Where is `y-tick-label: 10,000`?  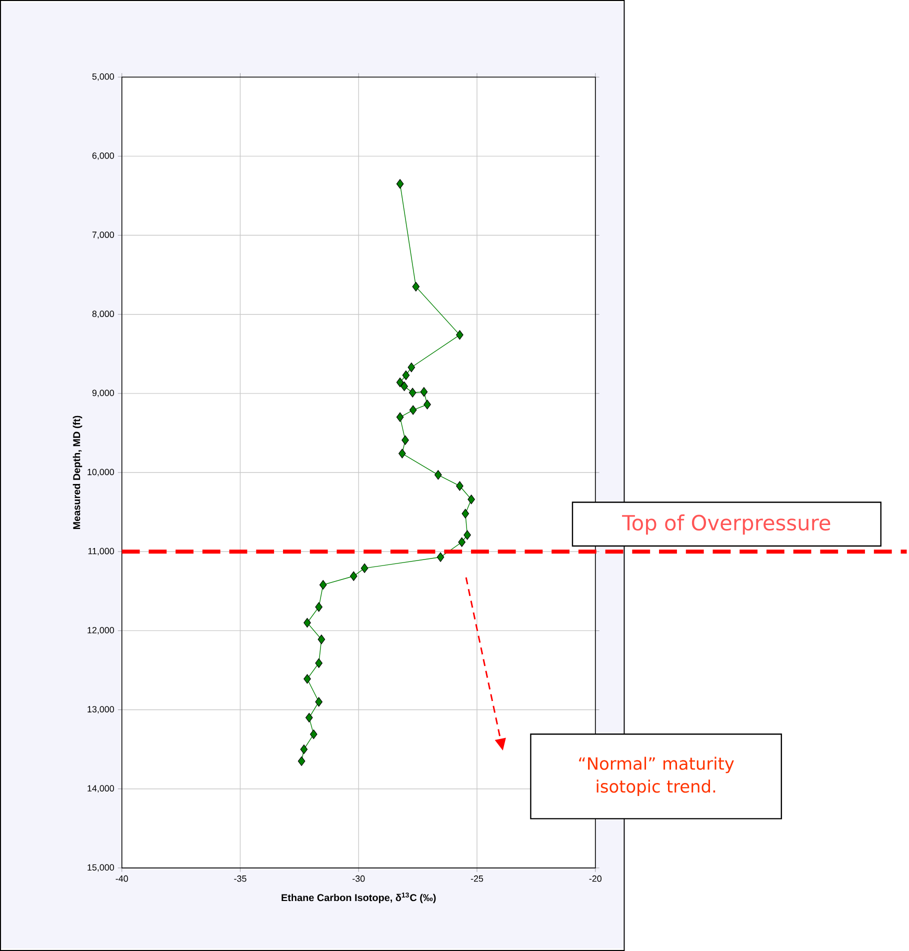 y-tick-label: 10,000 is located at coordinates (101, 472).